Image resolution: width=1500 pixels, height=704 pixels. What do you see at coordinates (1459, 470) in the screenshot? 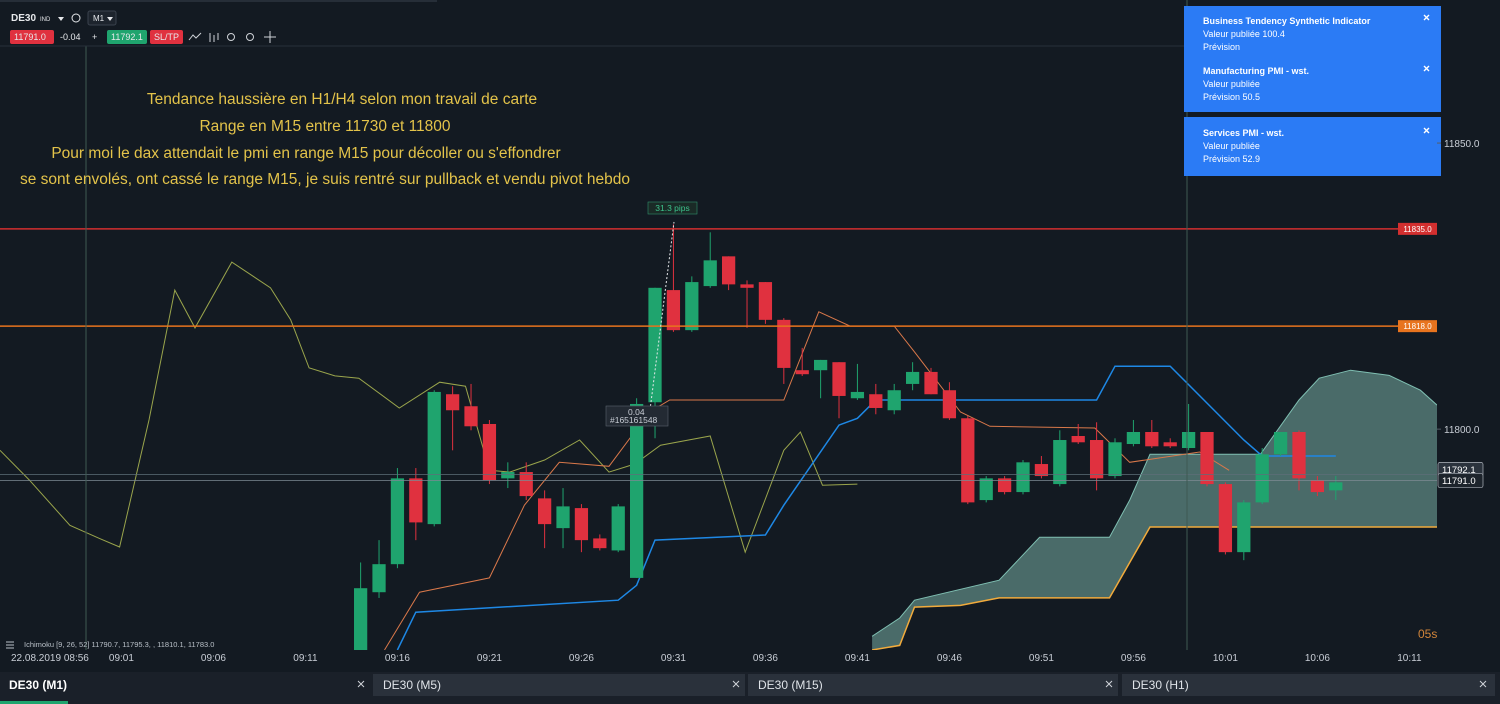
I see `price-tag-label: 11792.1` at bounding box center [1459, 470].